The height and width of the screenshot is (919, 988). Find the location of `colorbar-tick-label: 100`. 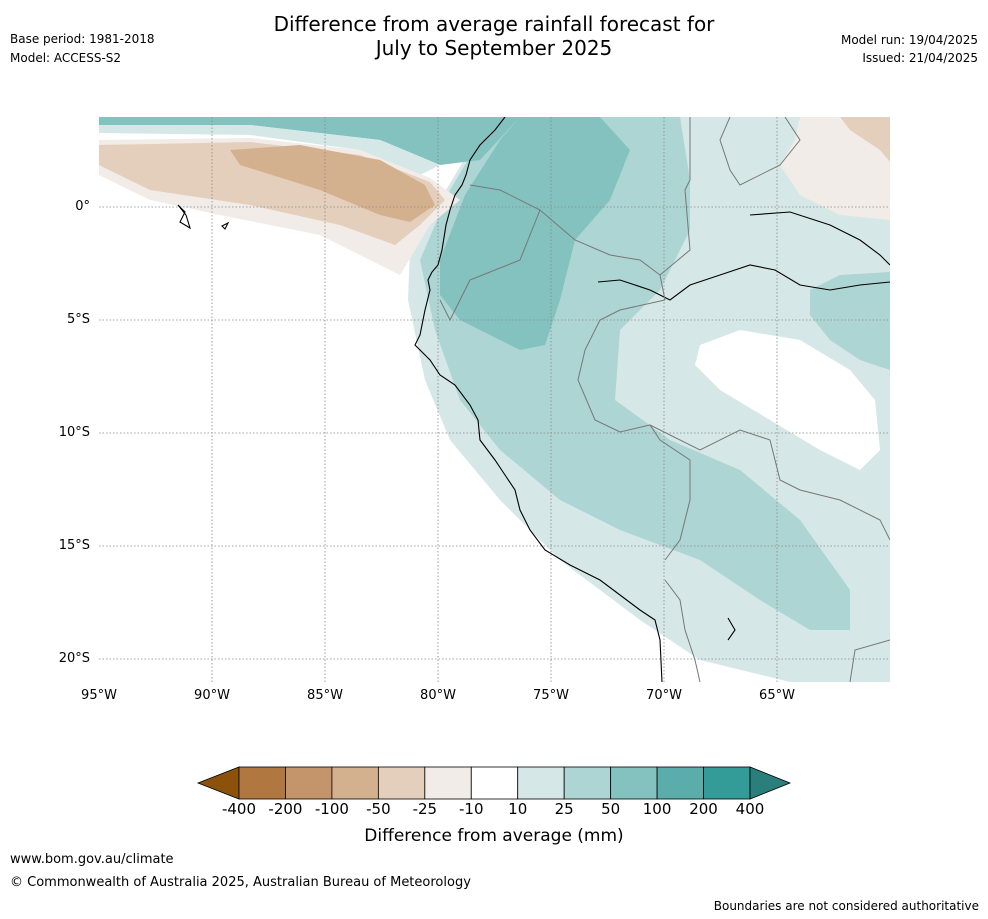

colorbar-tick-label: 100 is located at coordinates (657, 809).